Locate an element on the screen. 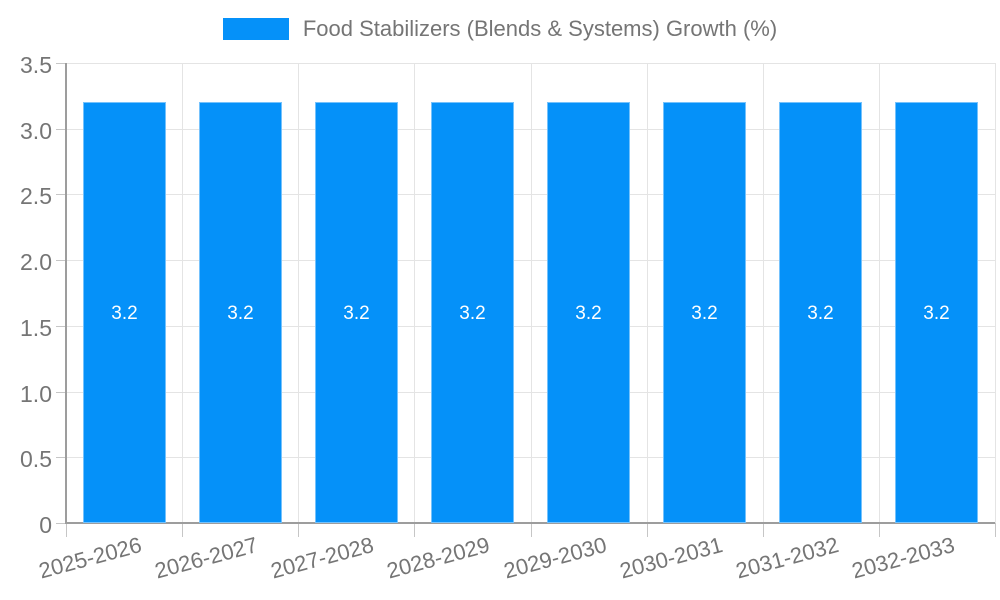 The image size is (1000, 600). y-axis-label: 2.5 is located at coordinates (36, 196).